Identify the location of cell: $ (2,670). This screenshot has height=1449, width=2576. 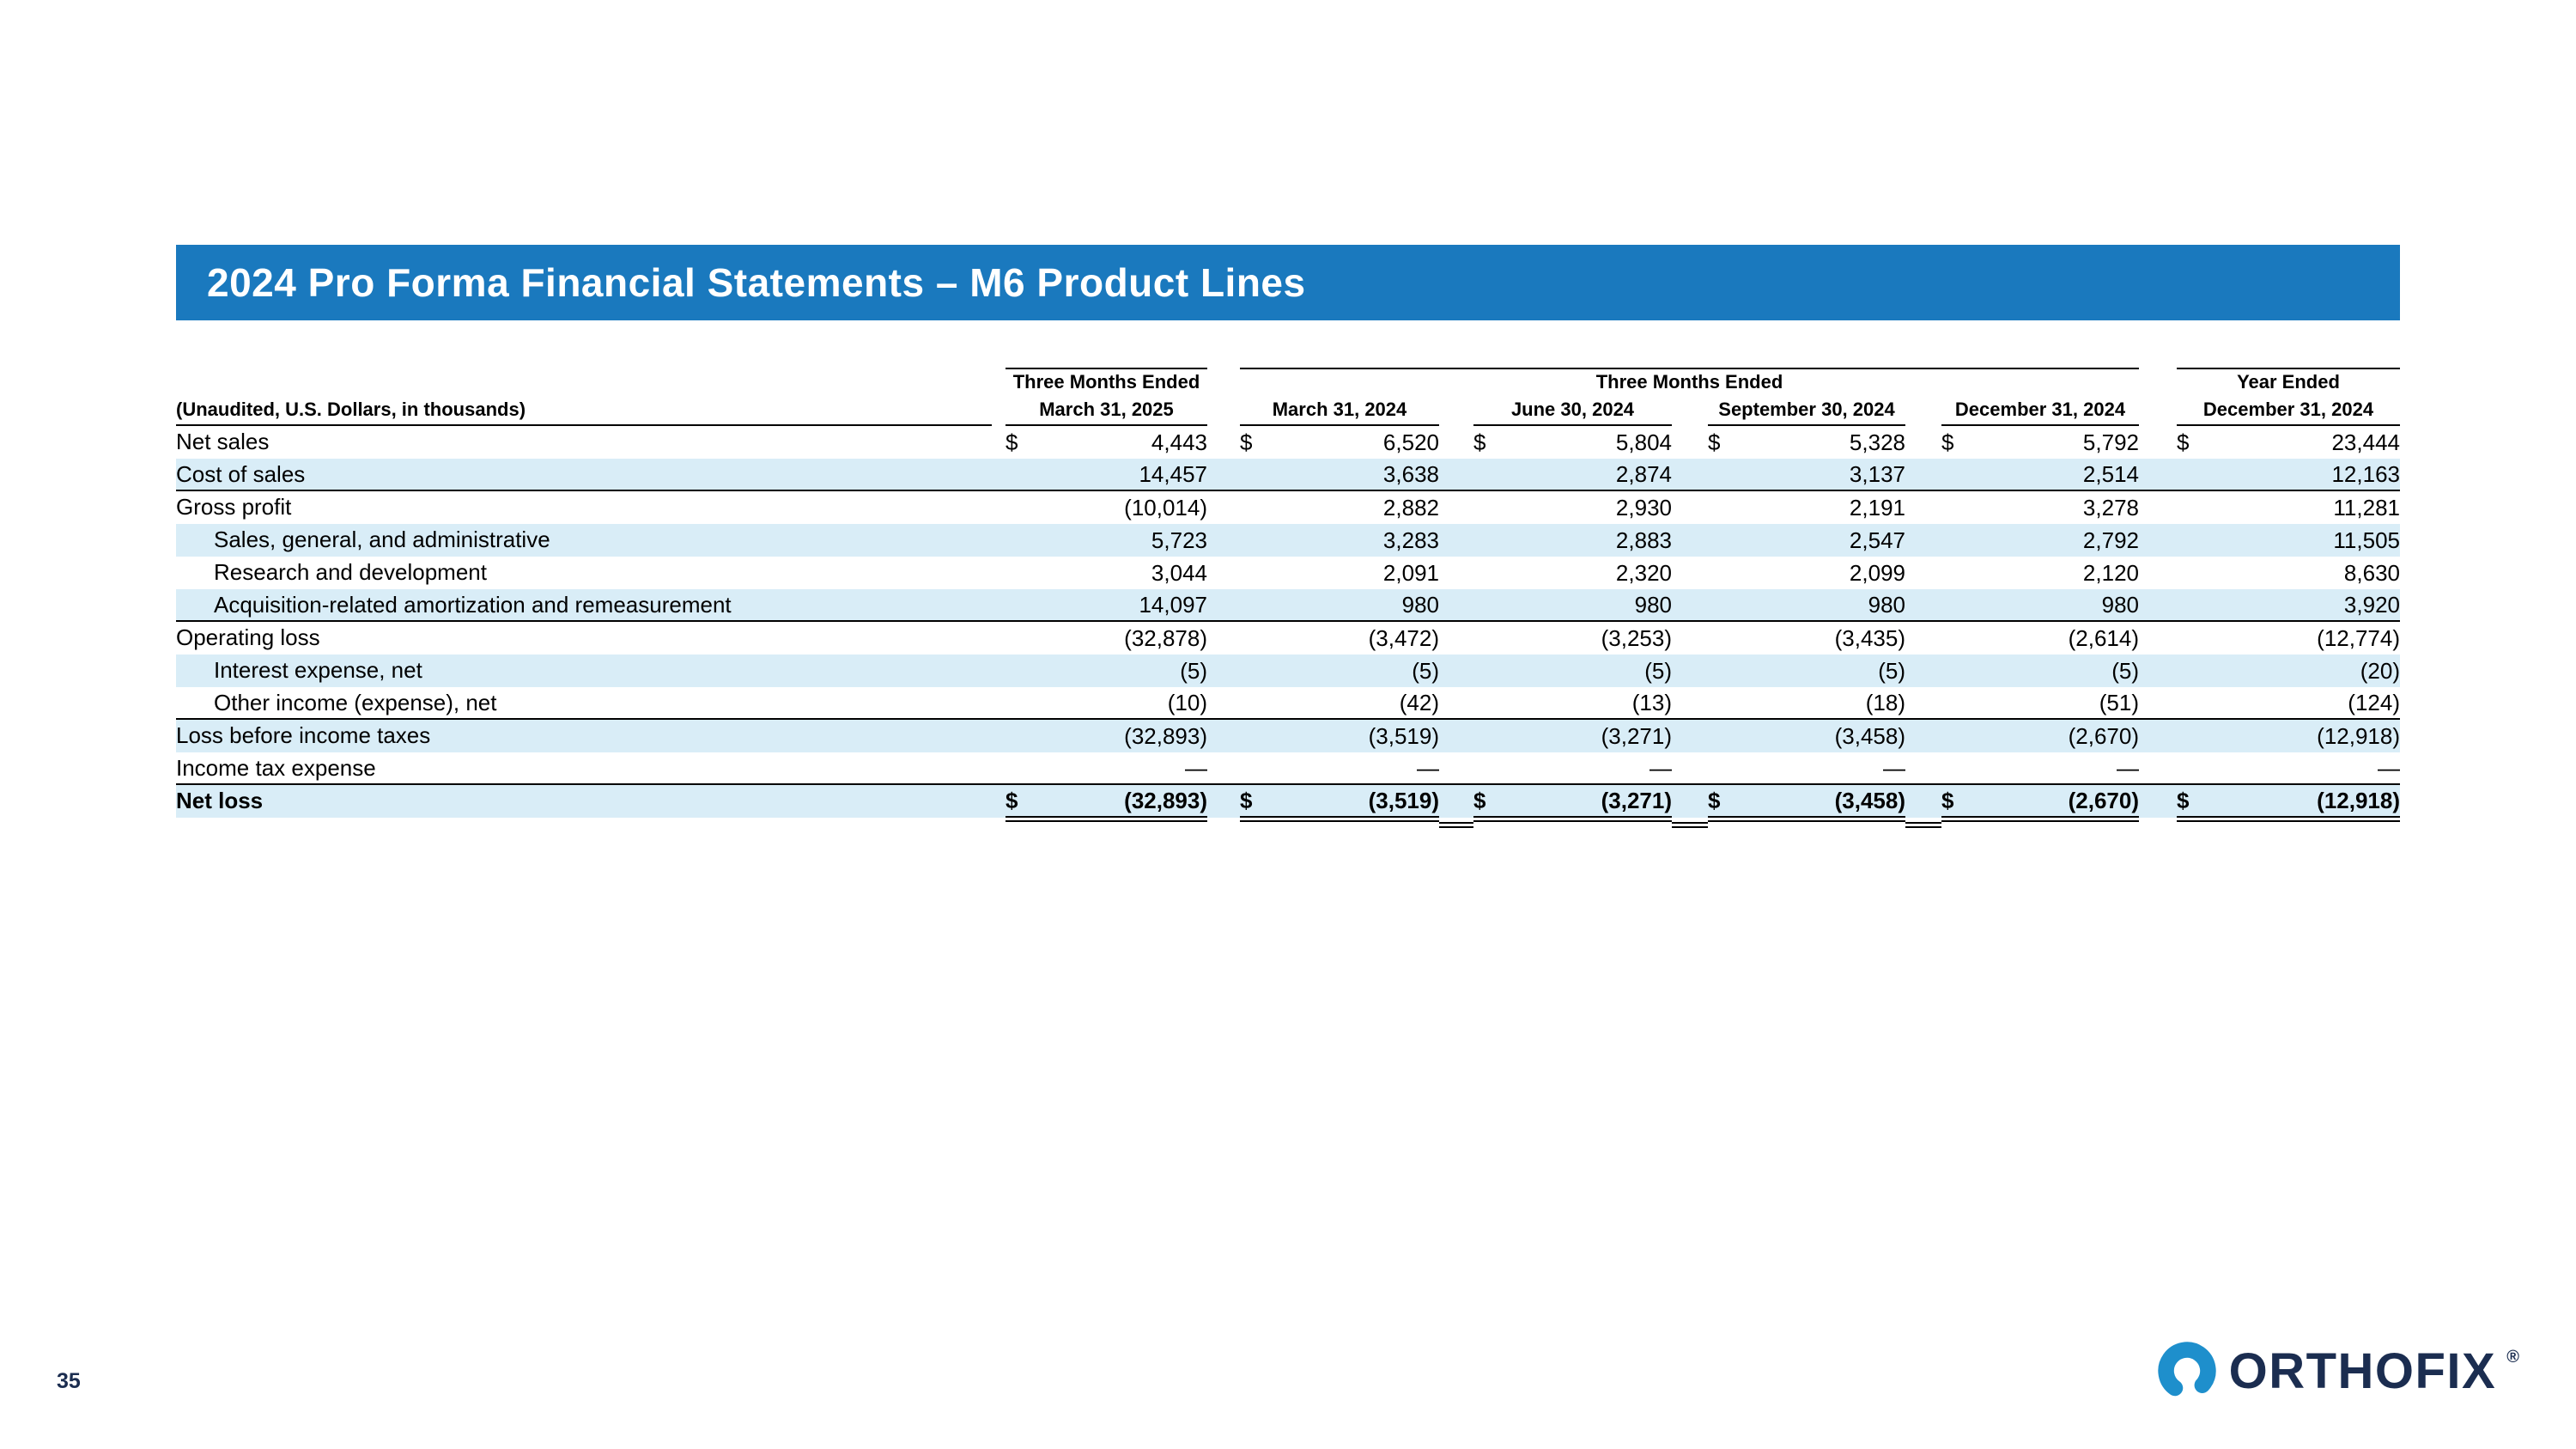
(2040, 803).